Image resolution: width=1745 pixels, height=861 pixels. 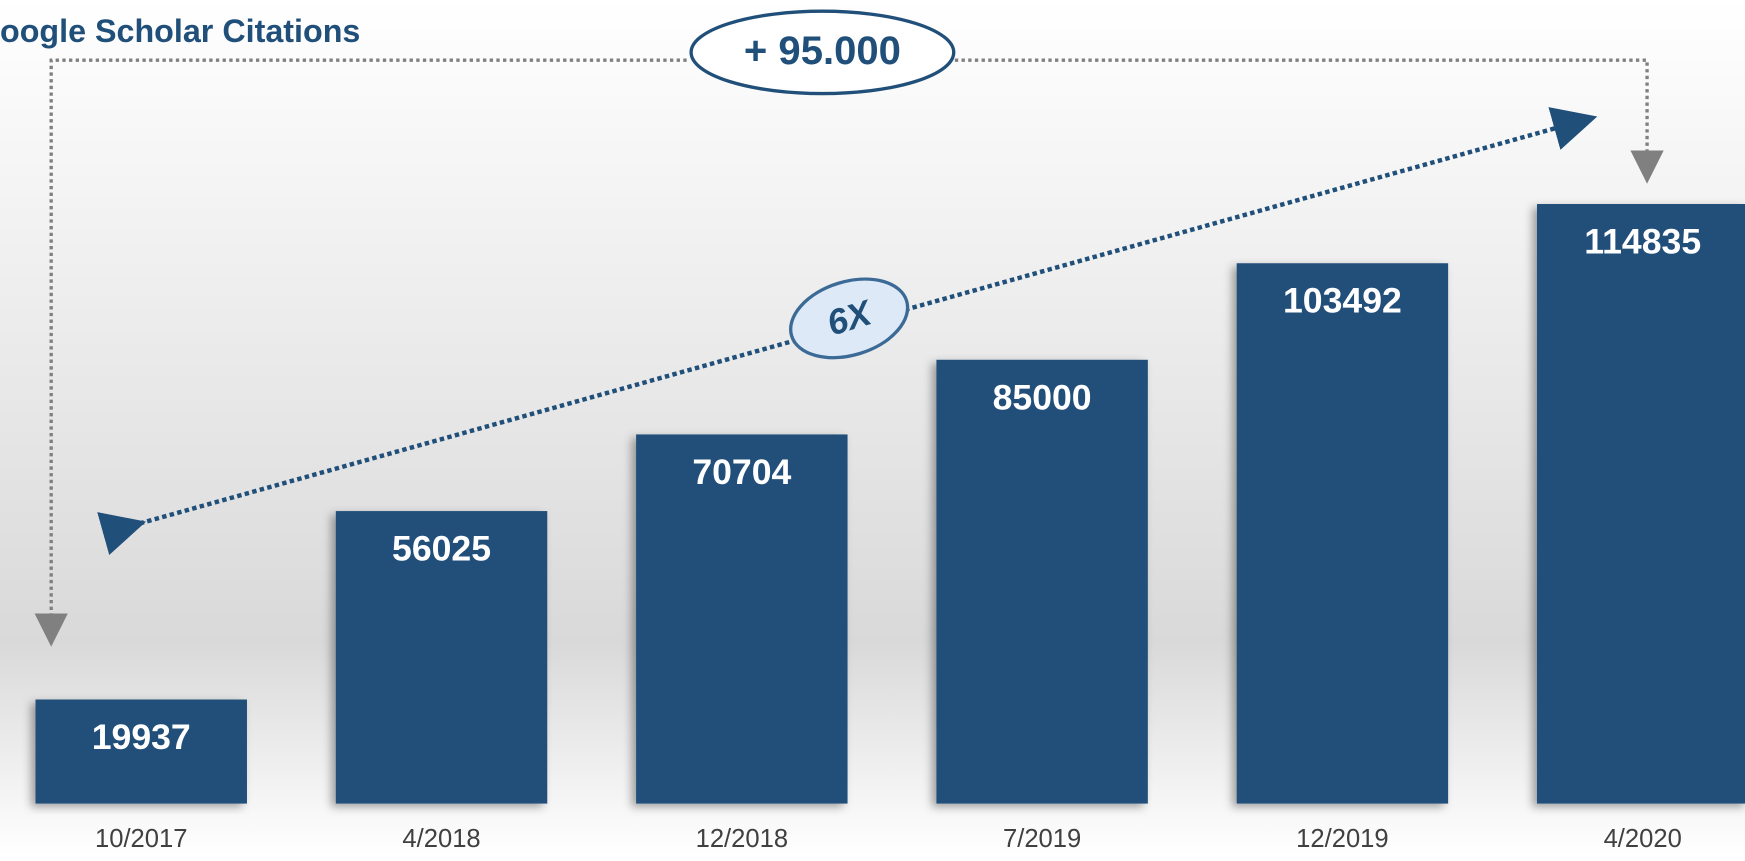 What do you see at coordinates (1042, 397) in the screenshot?
I see `value-label: 85000` at bounding box center [1042, 397].